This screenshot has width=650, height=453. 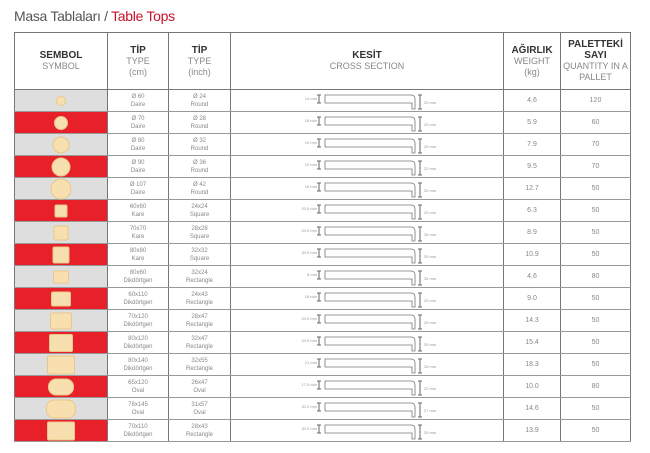 I want to click on top-thickness-label: 30.5 mm, so click(x=309, y=252).